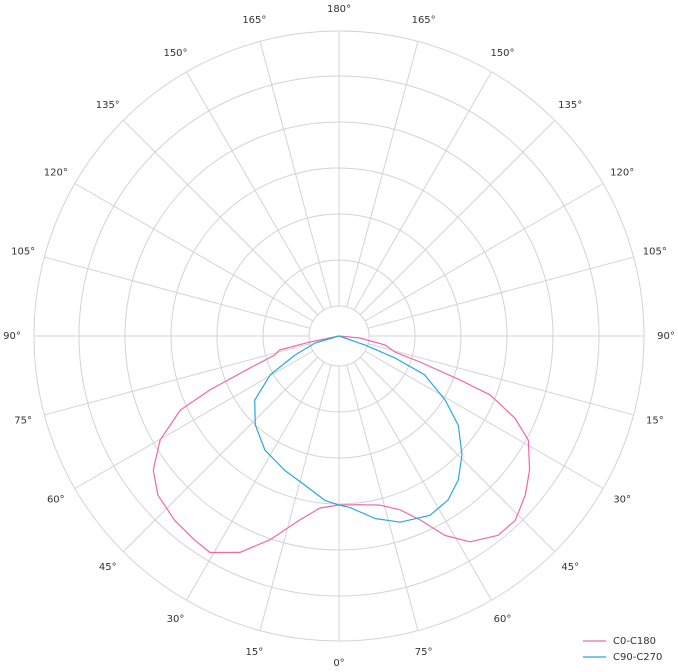 This screenshot has width=678, height=672. I want to click on angle-label: 0°, so click(338, 663).